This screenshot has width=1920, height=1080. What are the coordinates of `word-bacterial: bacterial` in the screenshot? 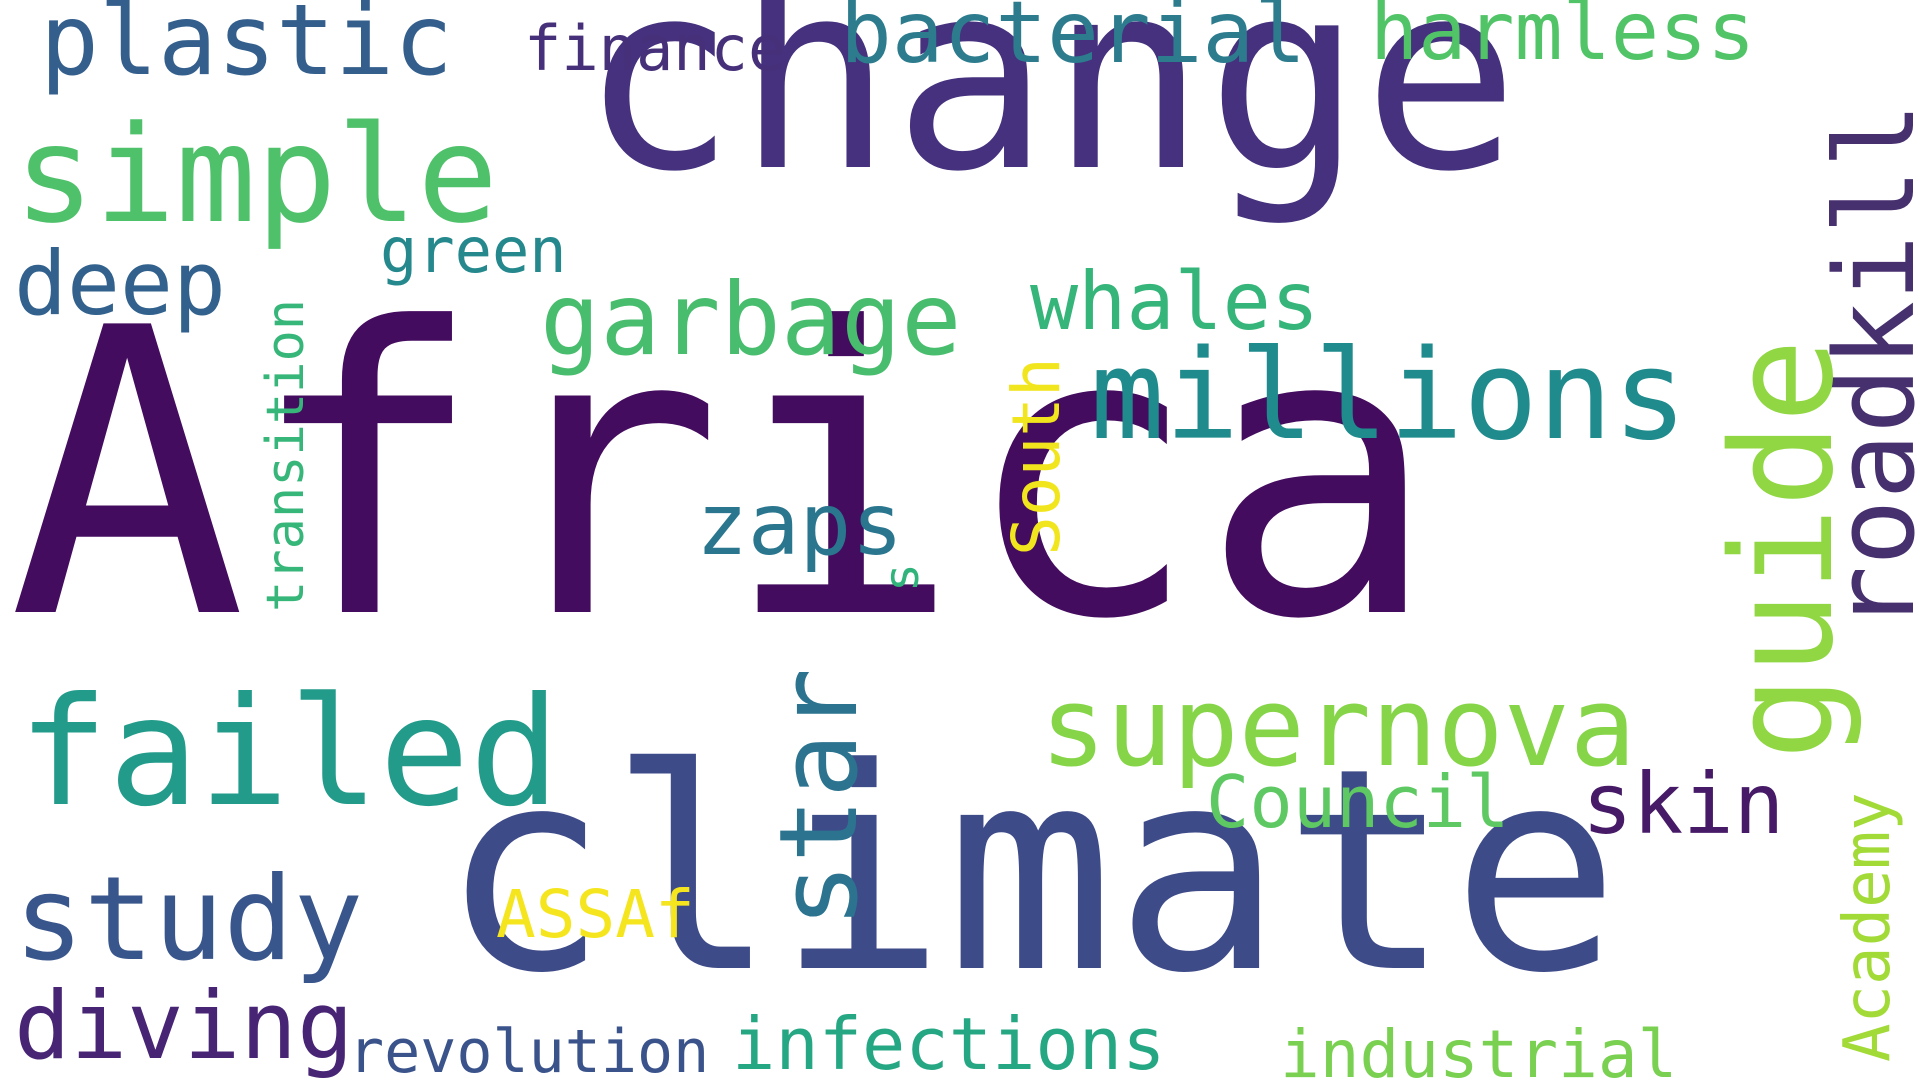 It's located at (1073, 41).